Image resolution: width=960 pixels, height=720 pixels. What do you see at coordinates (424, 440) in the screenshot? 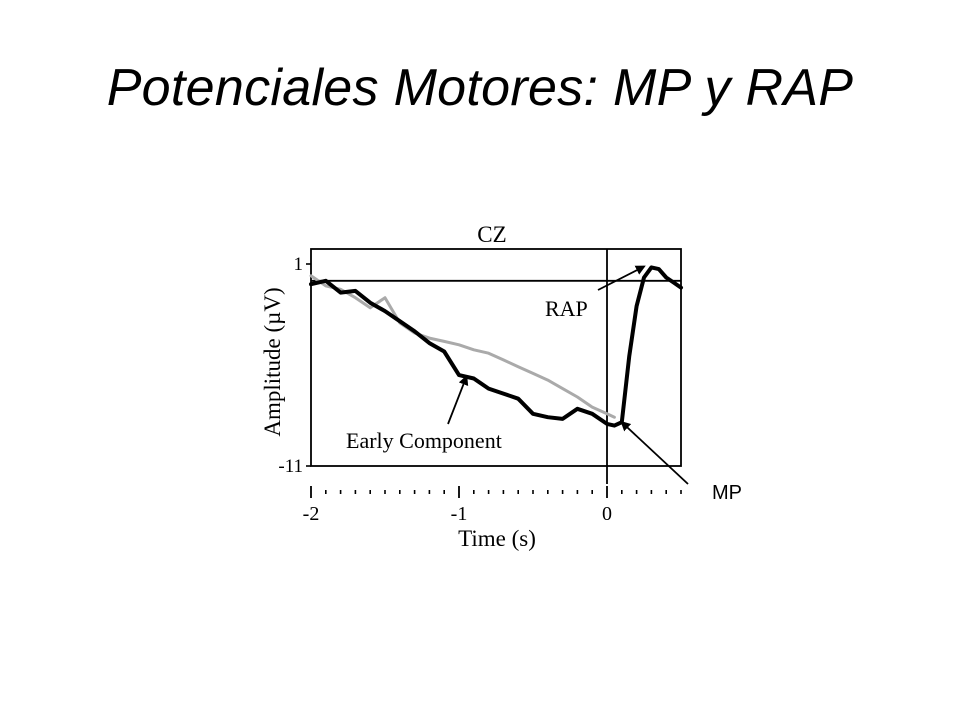
I see `annotation-early-component-label: Early Component` at bounding box center [424, 440].